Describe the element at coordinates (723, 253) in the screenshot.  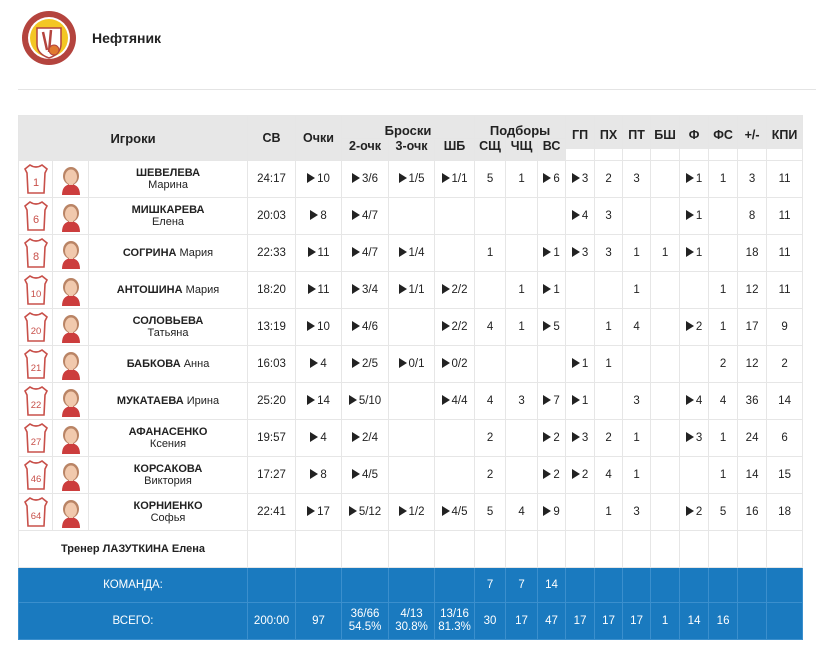
I see `stat-fd` at that location.